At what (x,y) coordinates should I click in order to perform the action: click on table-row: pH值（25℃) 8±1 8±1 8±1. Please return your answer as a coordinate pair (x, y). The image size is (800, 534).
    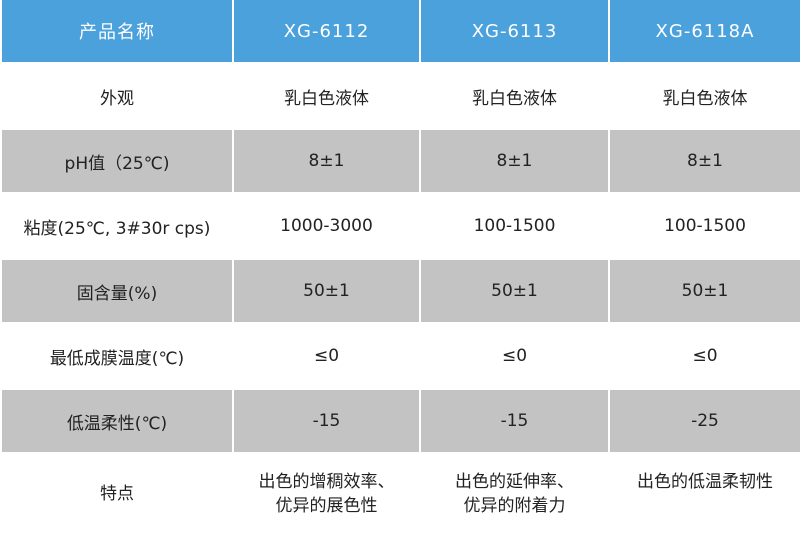
    Looking at the image, I should click on (400, 161).